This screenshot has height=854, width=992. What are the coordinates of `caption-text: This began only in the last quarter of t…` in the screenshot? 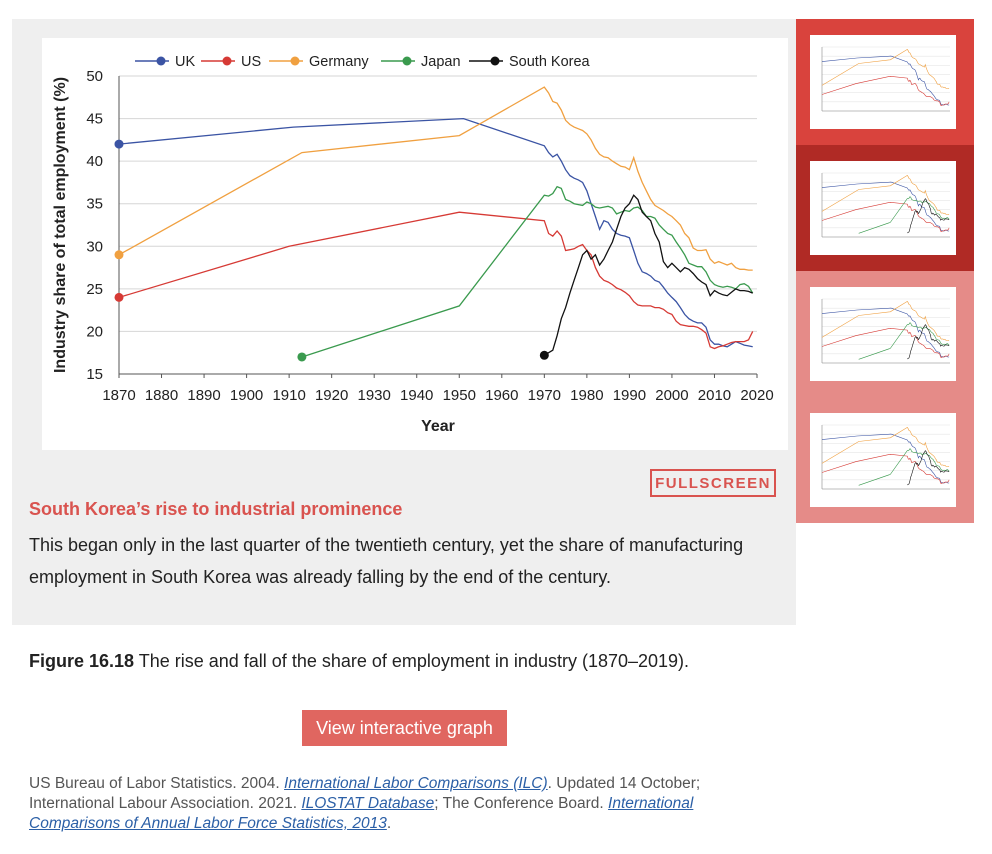 It's located at (386, 561).